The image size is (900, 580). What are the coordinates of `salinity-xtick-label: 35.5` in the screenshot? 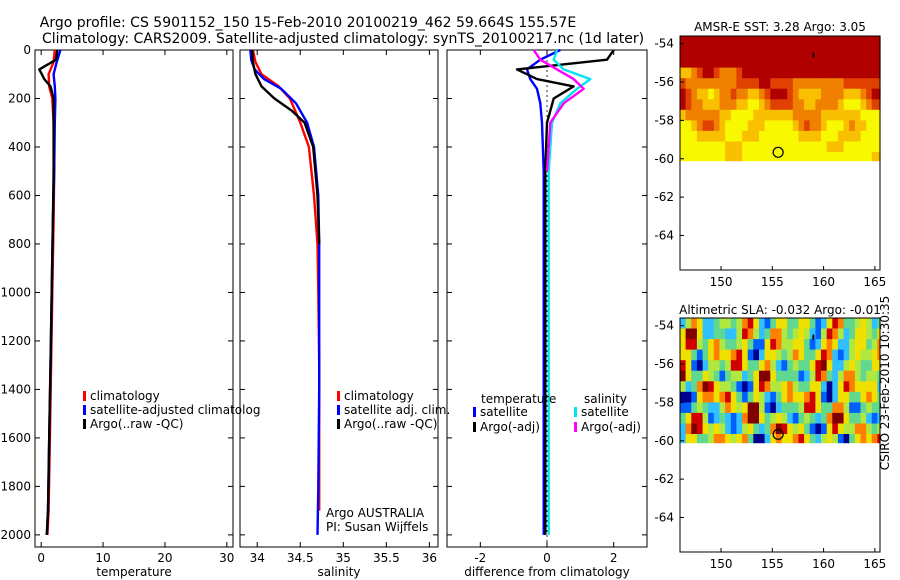 It's located at (386, 558).